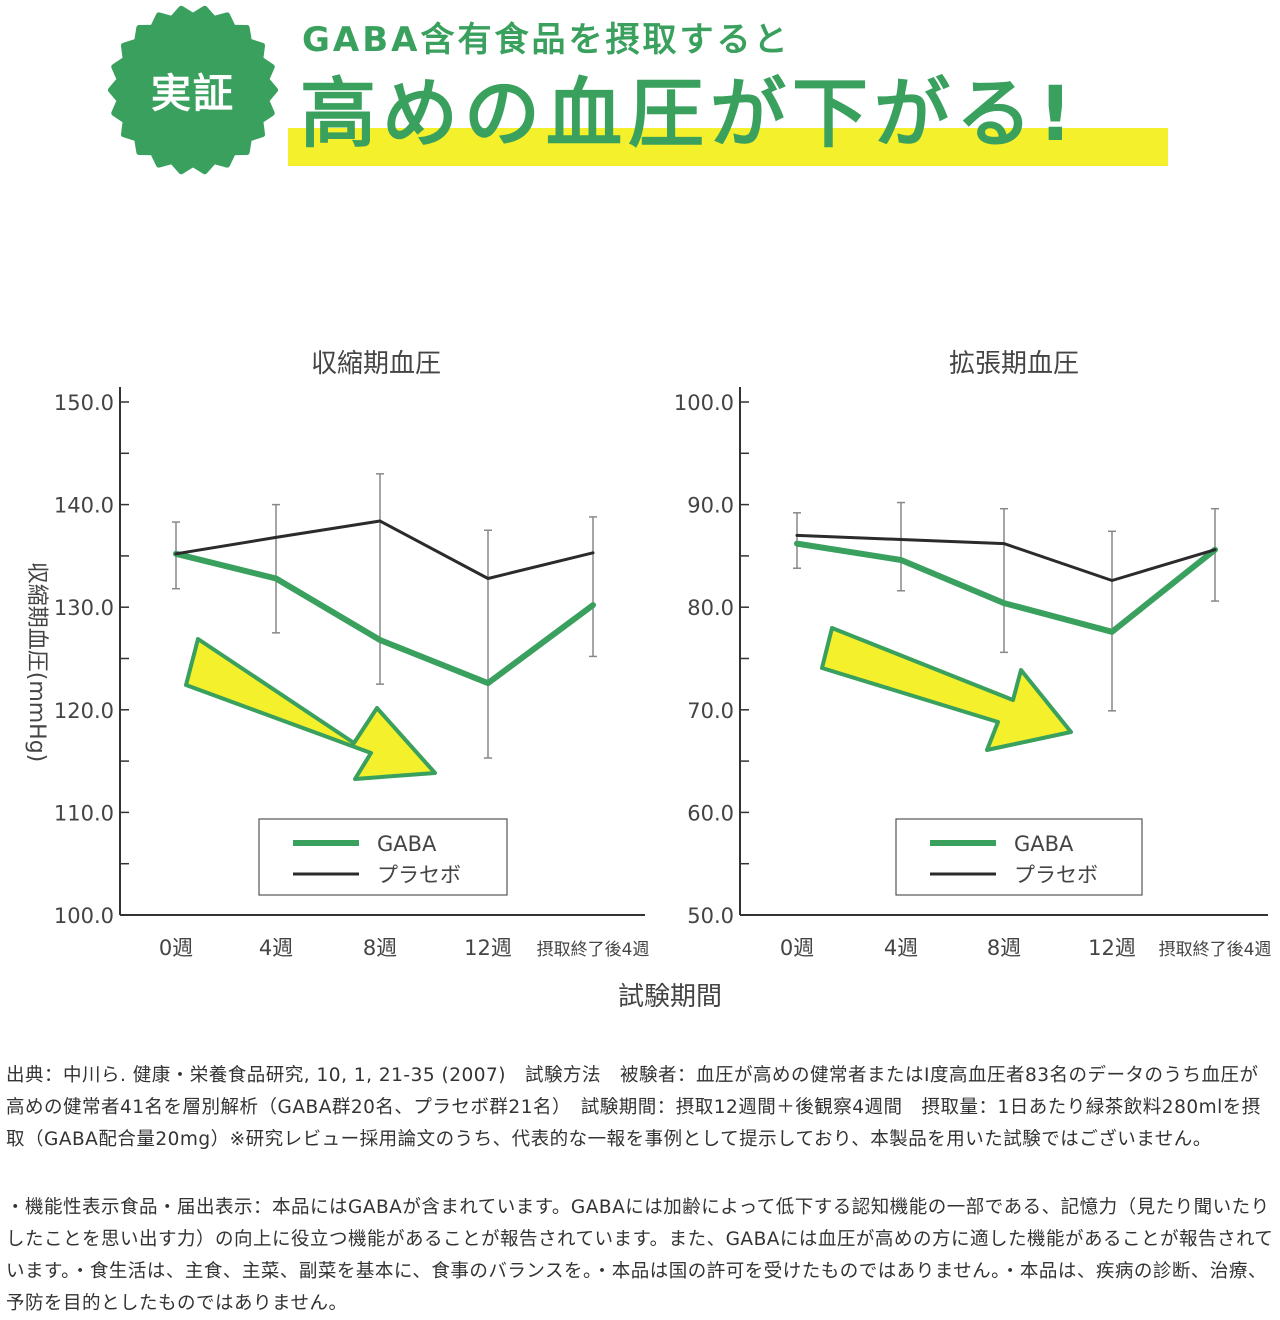  Describe the element at coordinates (376, 364) in the screenshot. I see `chart-title: 収縮期血圧` at that location.